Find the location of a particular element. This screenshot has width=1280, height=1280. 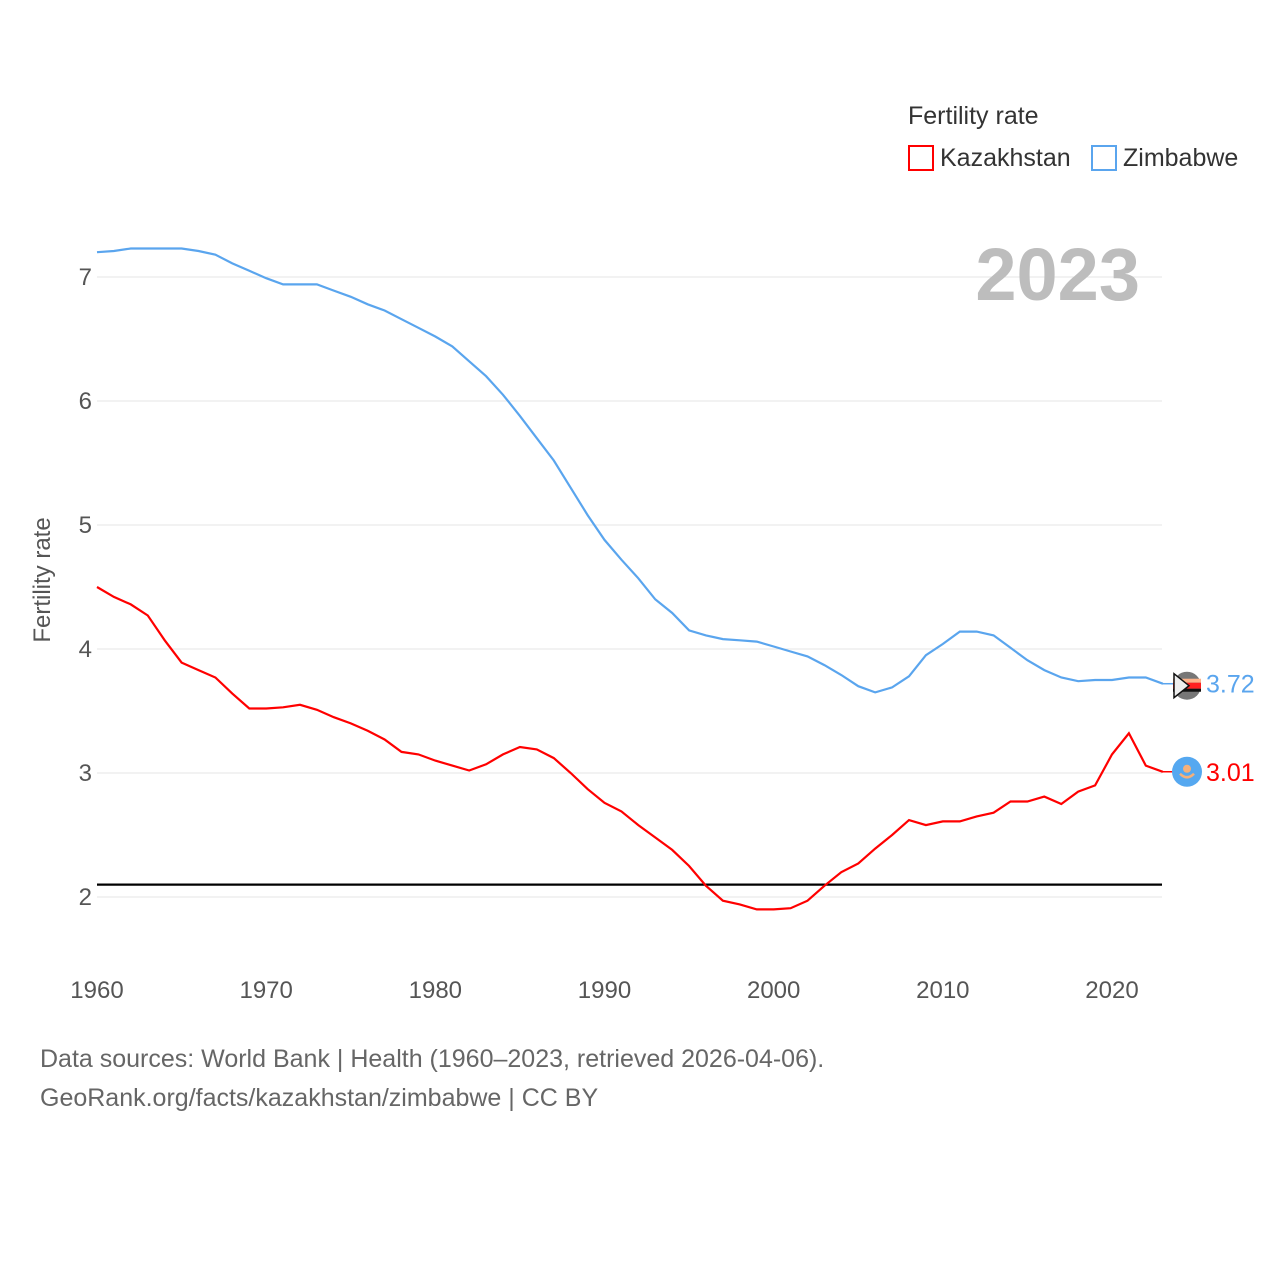

kazakhstan-flag-icon is located at coordinates (1187, 771).